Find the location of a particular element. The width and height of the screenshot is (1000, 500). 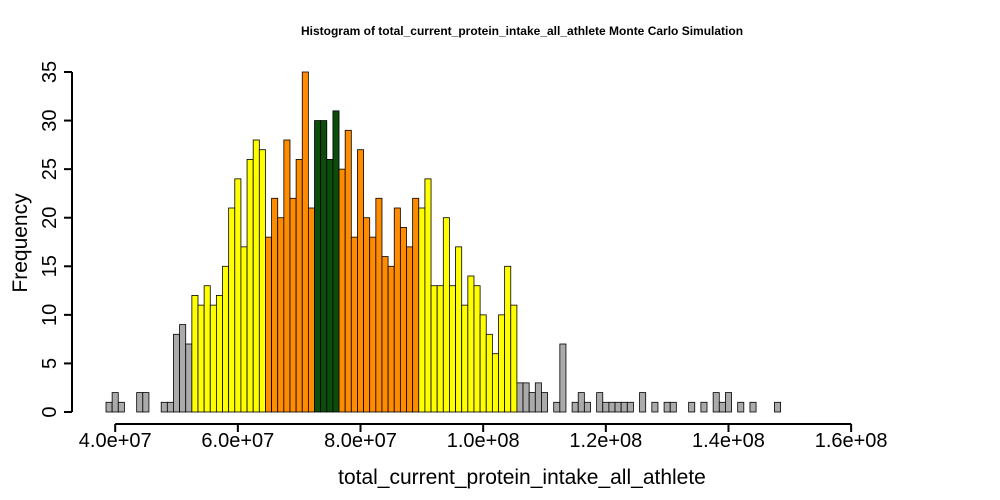

x-tick-label: 1.2e+08 is located at coordinates (605, 441).